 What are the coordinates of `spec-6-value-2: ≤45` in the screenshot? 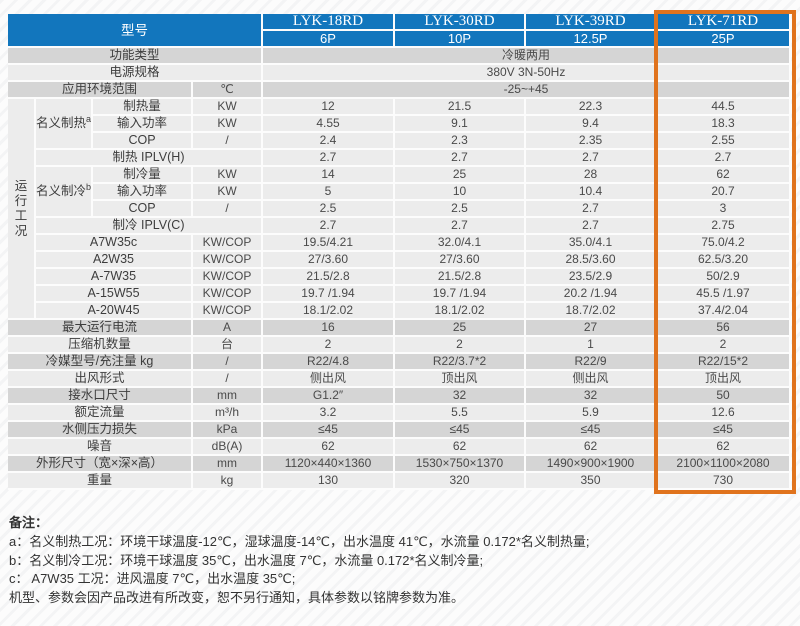 It's located at (591, 430).